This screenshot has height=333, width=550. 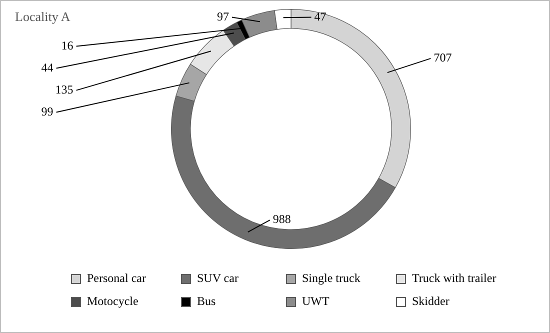 I want to click on legend-label: Truck with trailer, so click(x=454, y=278).